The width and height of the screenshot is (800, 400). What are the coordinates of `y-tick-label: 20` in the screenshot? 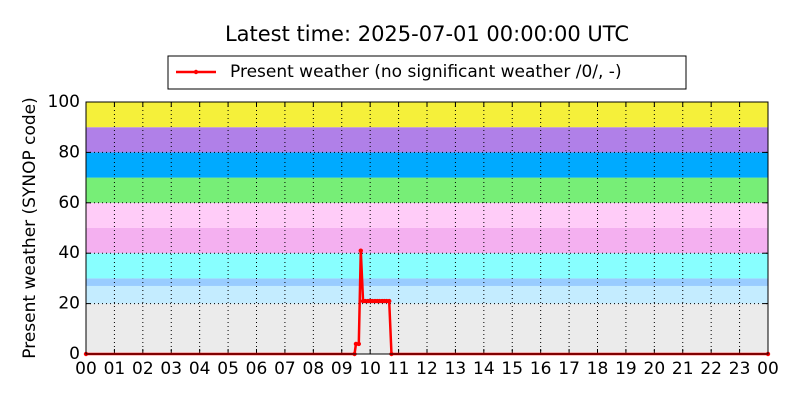 It's located at (69, 304).